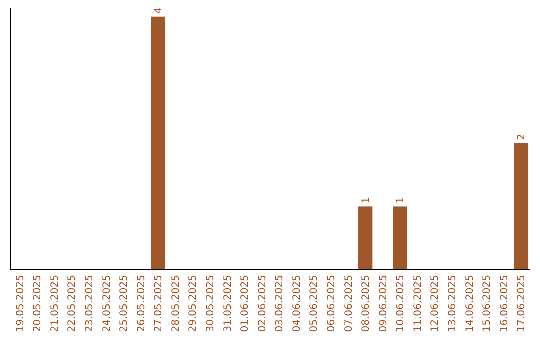 The image size is (540, 340). What do you see at coordinates (246, 303) in the screenshot?
I see `x-tick-label: 01.06.2025` at bounding box center [246, 303].